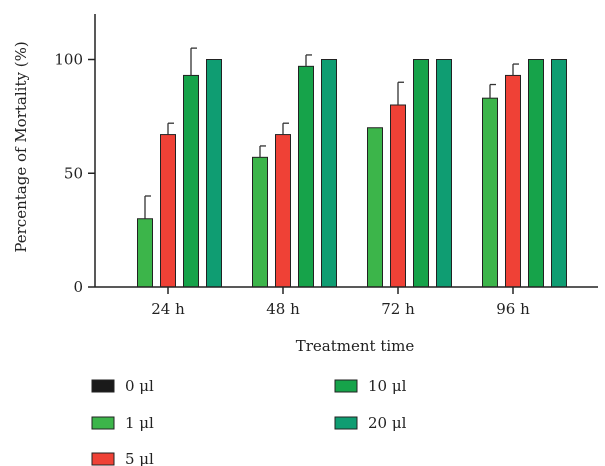 This screenshot has width=605, height=466. Describe the element at coordinates (283, 309) in the screenshot. I see `x-tick-label: 48 h` at that location.